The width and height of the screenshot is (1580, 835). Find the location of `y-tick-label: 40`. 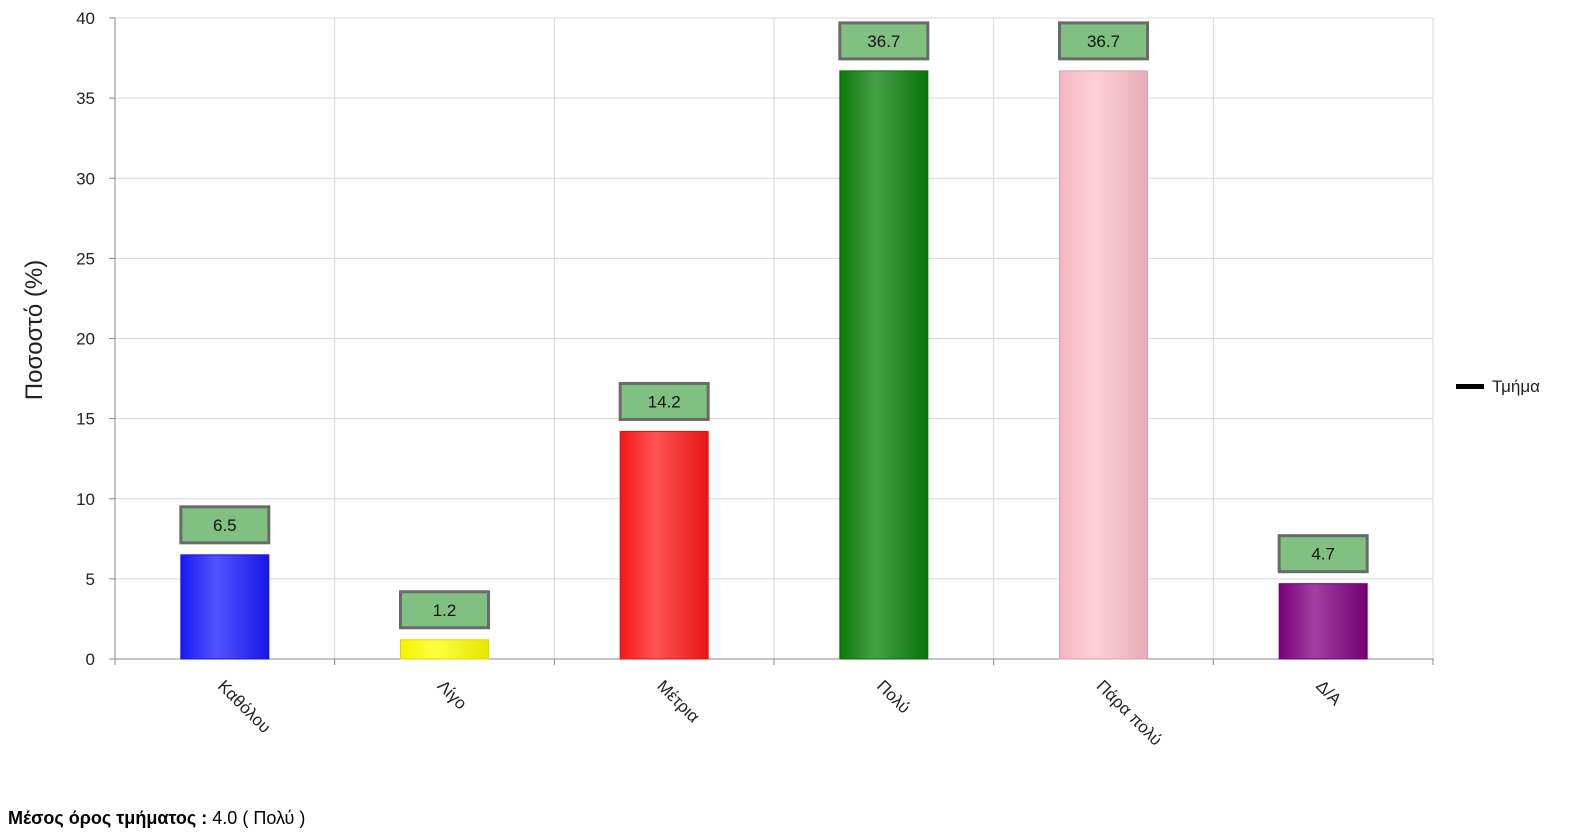

y-tick-label: 40 is located at coordinates (85, 18).